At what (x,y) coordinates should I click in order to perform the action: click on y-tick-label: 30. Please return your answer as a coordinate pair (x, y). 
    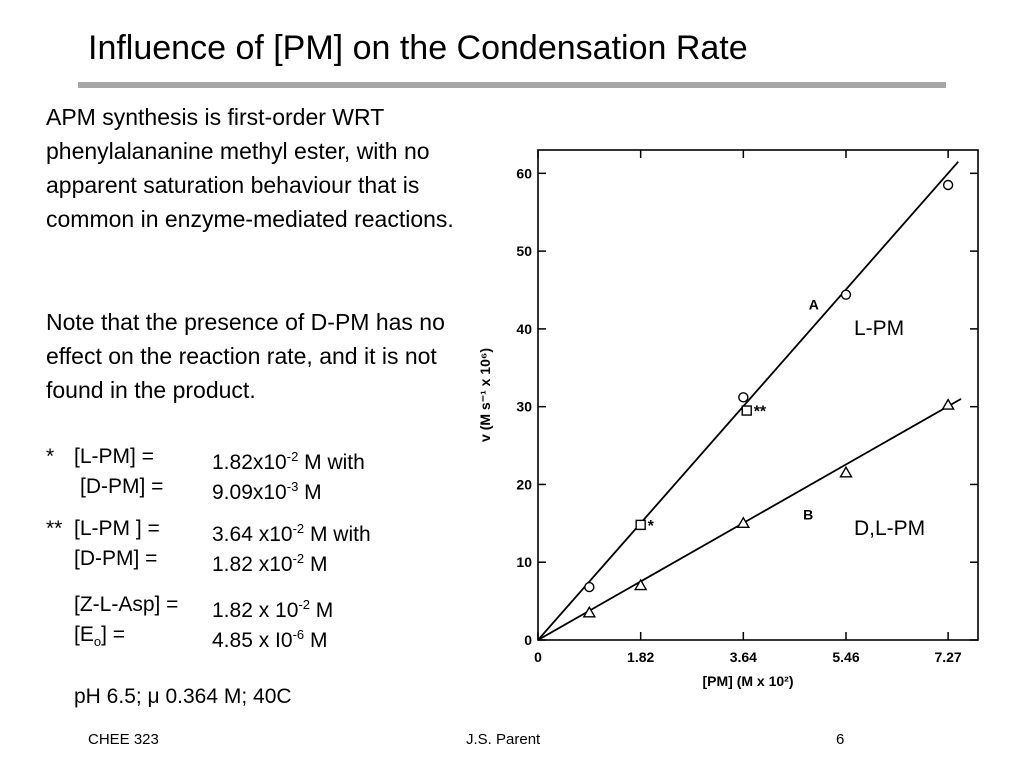
    Looking at the image, I should click on (524, 407).